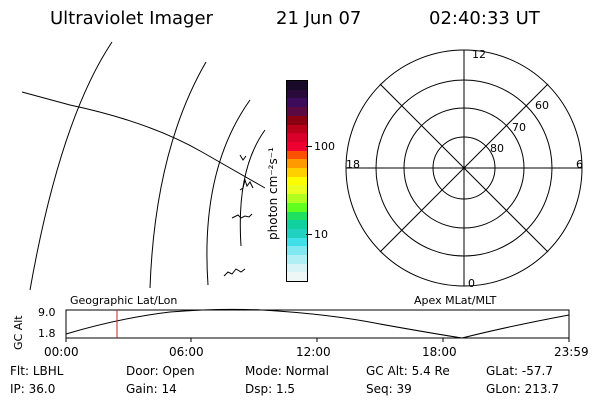 The image size is (600, 400). What do you see at coordinates (186, 352) in the screenshot?
I see `timeline-xtick-label-1: 06:00` at bounding box center [186, 352].